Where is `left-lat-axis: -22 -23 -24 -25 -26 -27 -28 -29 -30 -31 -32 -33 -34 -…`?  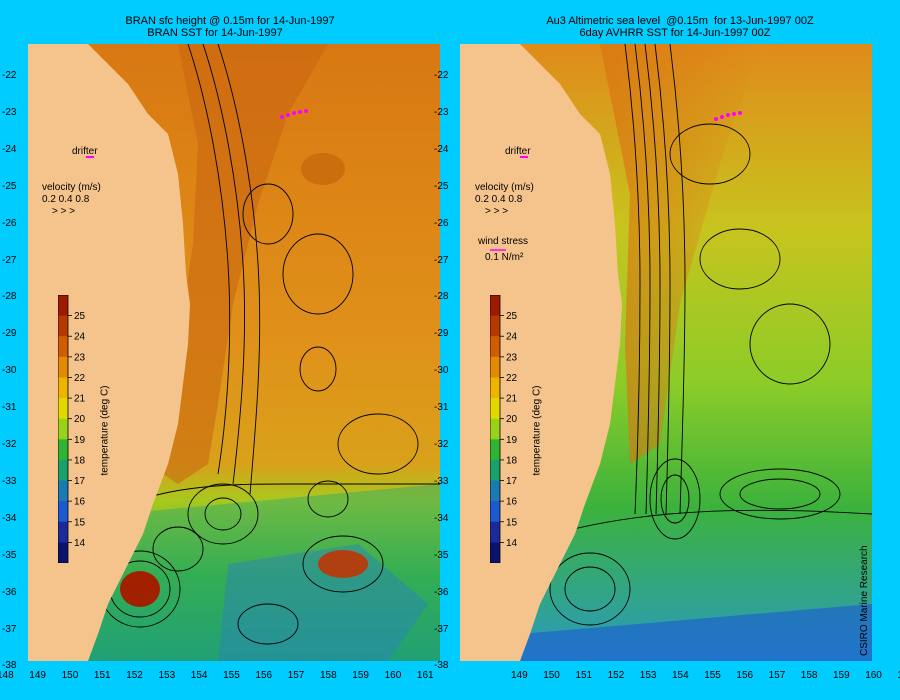 left-lat-axis: -22 -23 -24 -25 -26 -27 -28 -29 -30 -31 -32 -33 -34 -… is located at coordinates (14, 350).